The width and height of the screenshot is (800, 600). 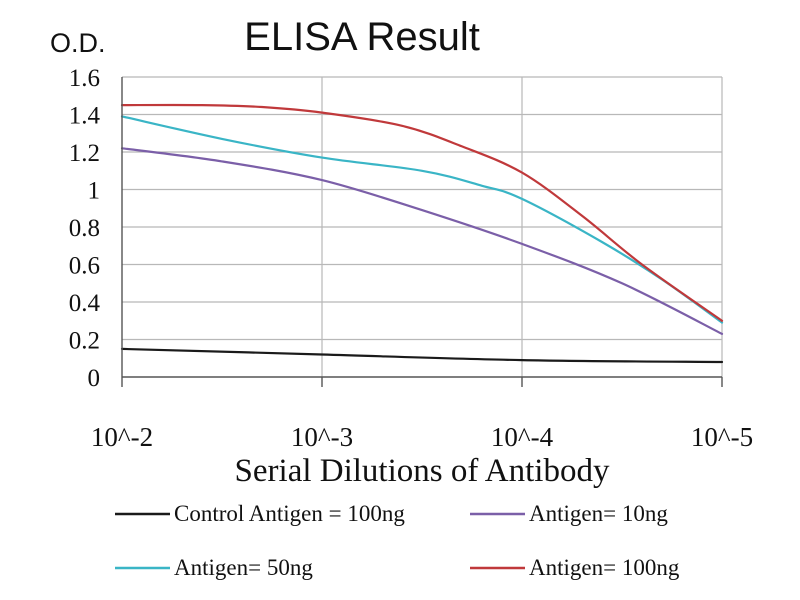 I want to click on y-tick-label: 0.8, so click(x=84, y=228).